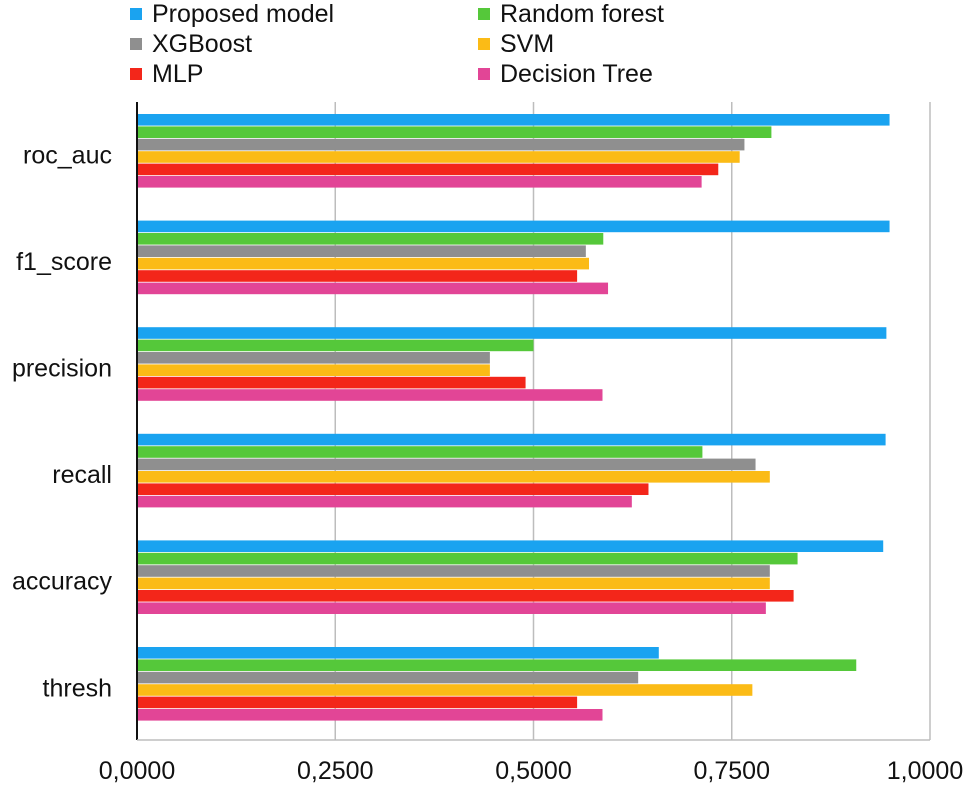 The height and width of the screenshot is (788, 973). What do you see at coordinates (313, 370) in the screenshot?
I see `bar-precision-svm` at bounding box center [313, 370].